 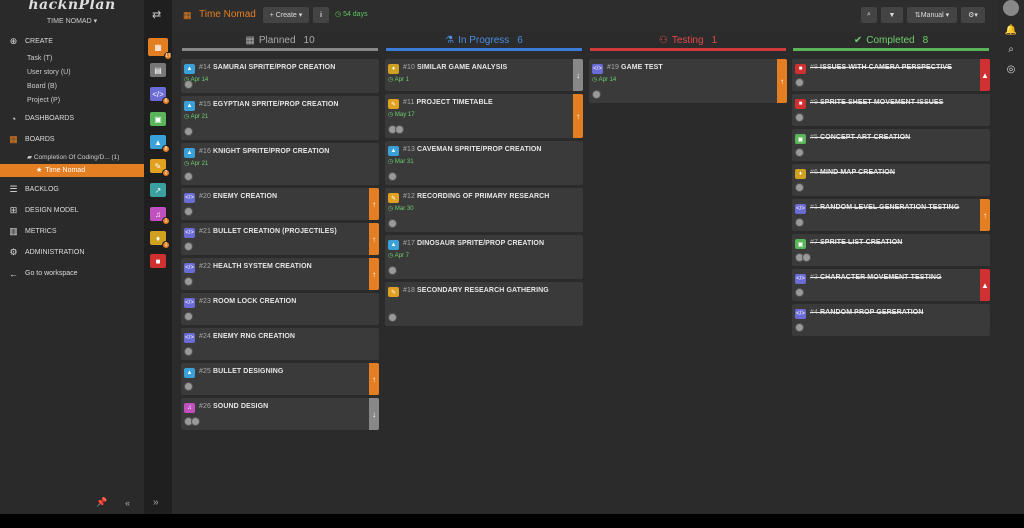 What do you see at coordinates (891, 145) in the screenshot?
I see `task-card: ▣ #5 CONCEPT ART CREATION` at bounding box center [891, 145].